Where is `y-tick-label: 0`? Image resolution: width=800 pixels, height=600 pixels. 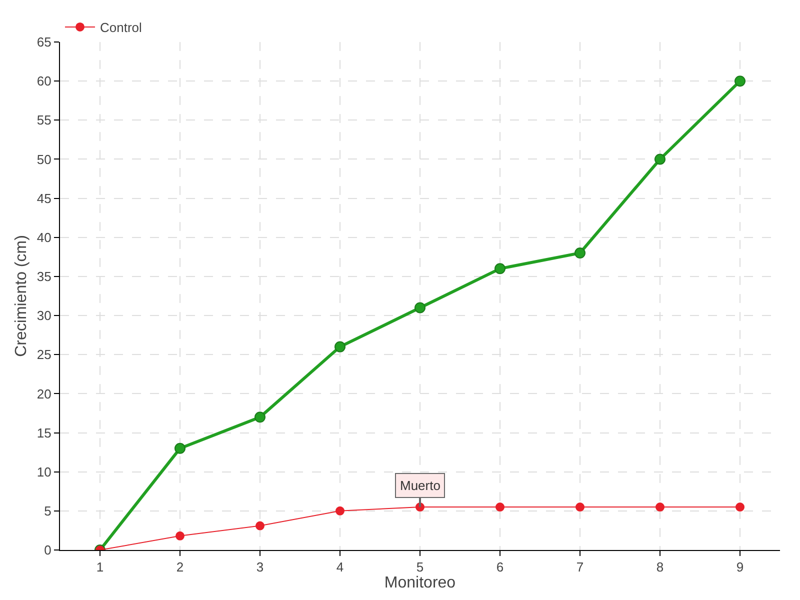
y-tick-label: 0 is located at coordinates (48, 550).